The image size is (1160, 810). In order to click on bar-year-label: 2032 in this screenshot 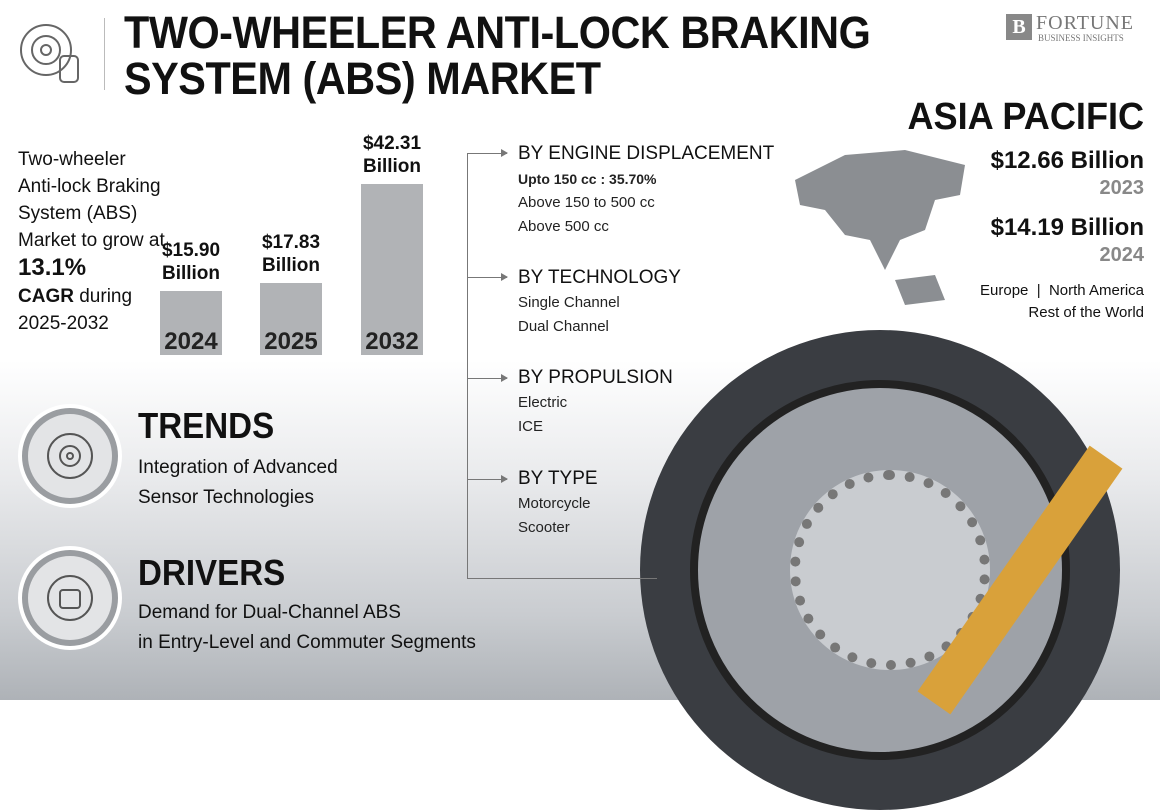, I will do `click(392, 341)`.